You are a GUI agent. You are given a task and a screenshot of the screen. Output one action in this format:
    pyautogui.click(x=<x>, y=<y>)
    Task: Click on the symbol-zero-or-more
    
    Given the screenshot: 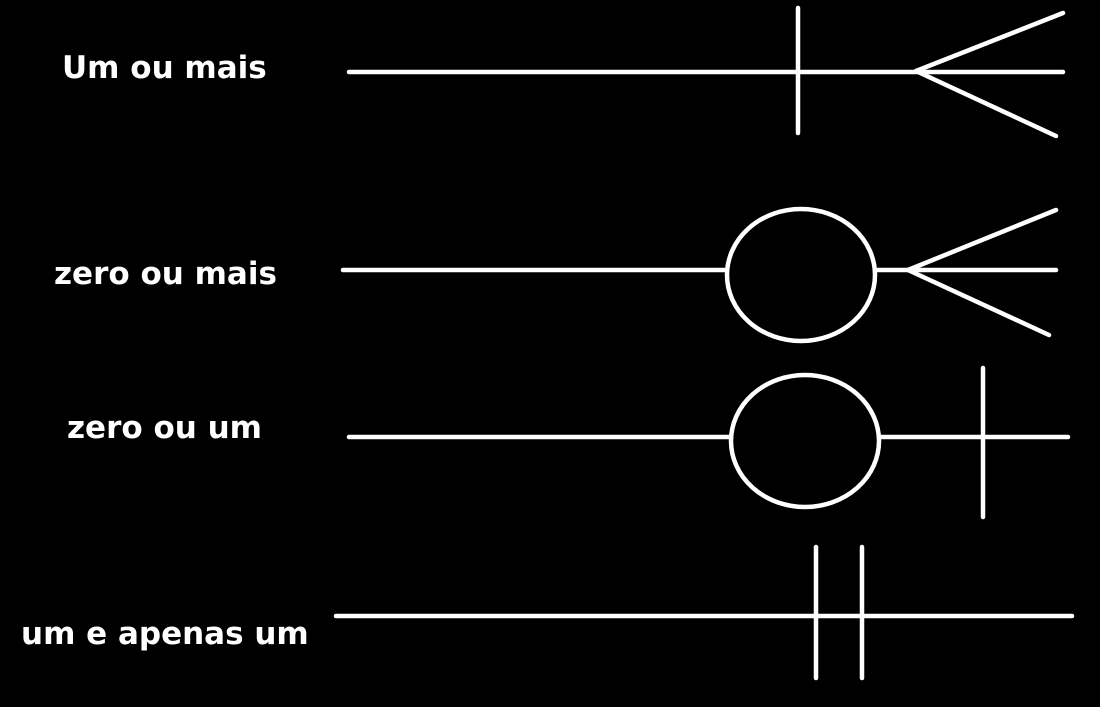 What is the action you would take?
    pyautogui.click(x=699, y=275)
    